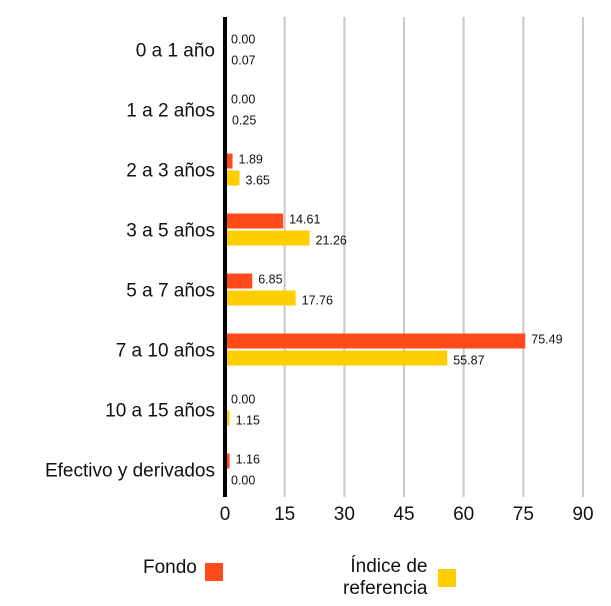 The width and height of the screenshot is (611, 606). What do you see at coordinates (170, 171) in the screenshot?
I see `category-label-2: 2 a 3 años` at bounding box center [170, 171].